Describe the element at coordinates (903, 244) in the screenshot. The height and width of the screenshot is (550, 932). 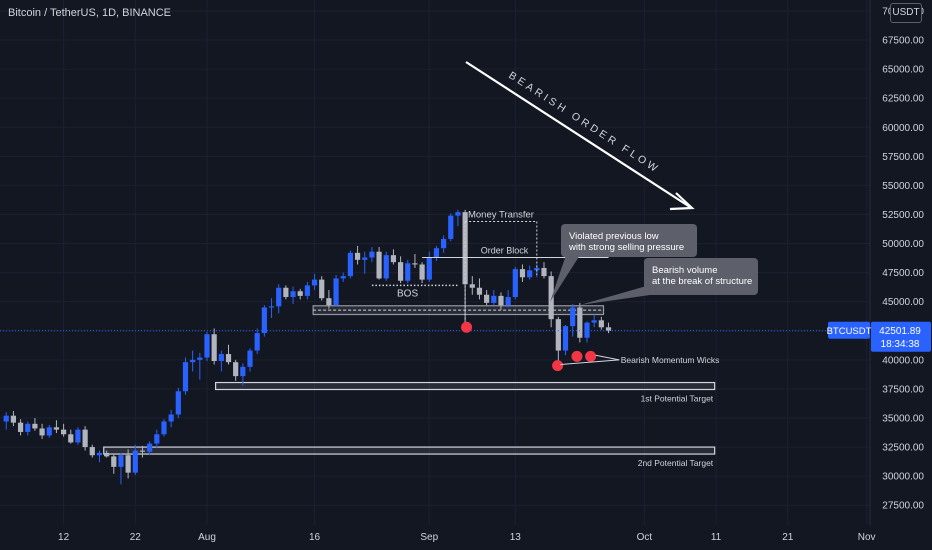
I see `y-tick-label: 50000.00` at that location.